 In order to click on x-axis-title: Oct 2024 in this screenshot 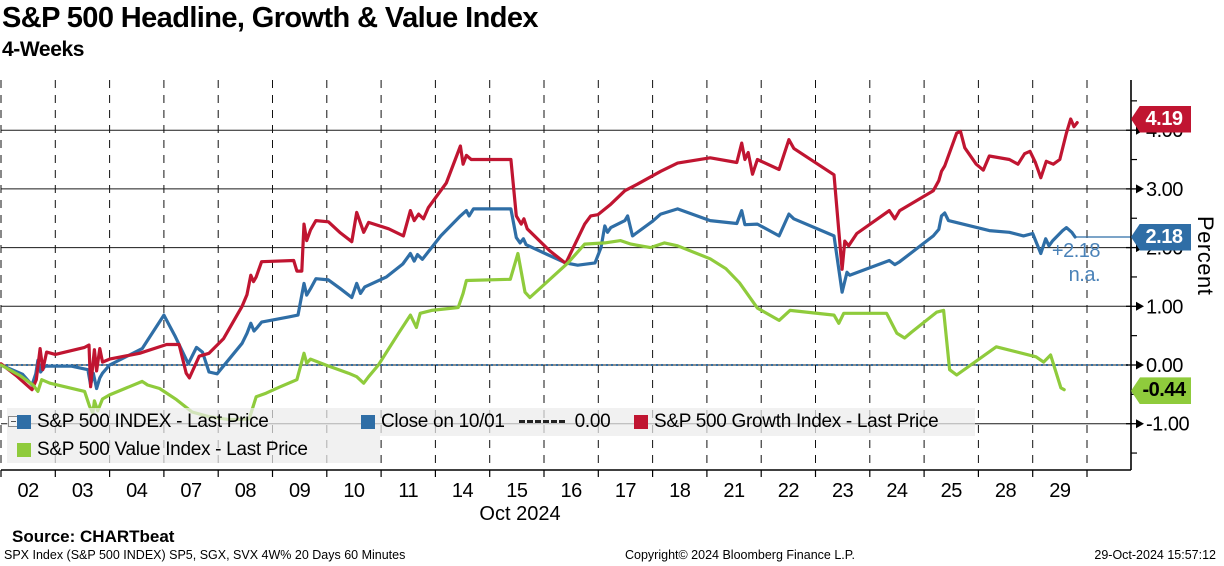, I will do `click(519, 514)`.